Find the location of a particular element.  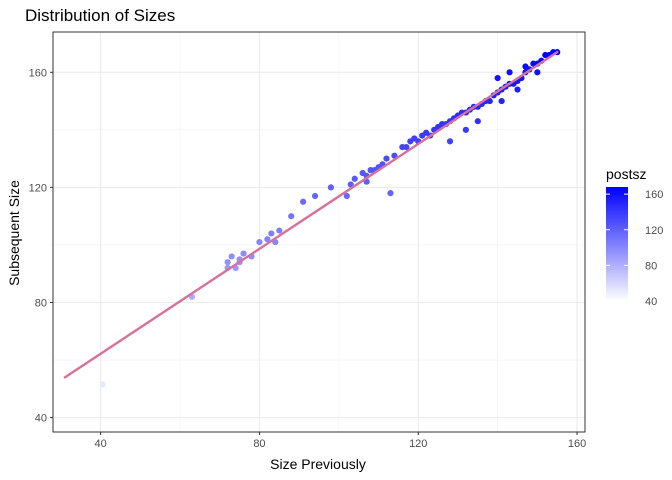

legend-label: 80 is located at coordinates (651, 266).